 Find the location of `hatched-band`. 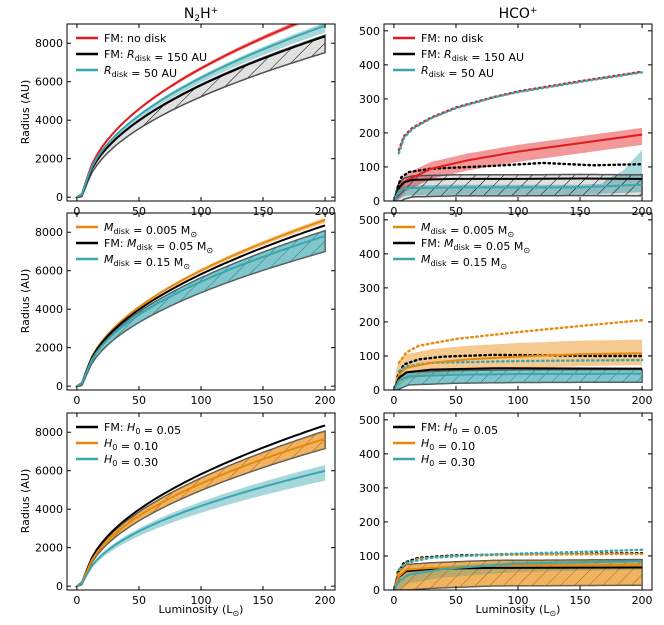

hatched-band is located at coordinates (200, 308).